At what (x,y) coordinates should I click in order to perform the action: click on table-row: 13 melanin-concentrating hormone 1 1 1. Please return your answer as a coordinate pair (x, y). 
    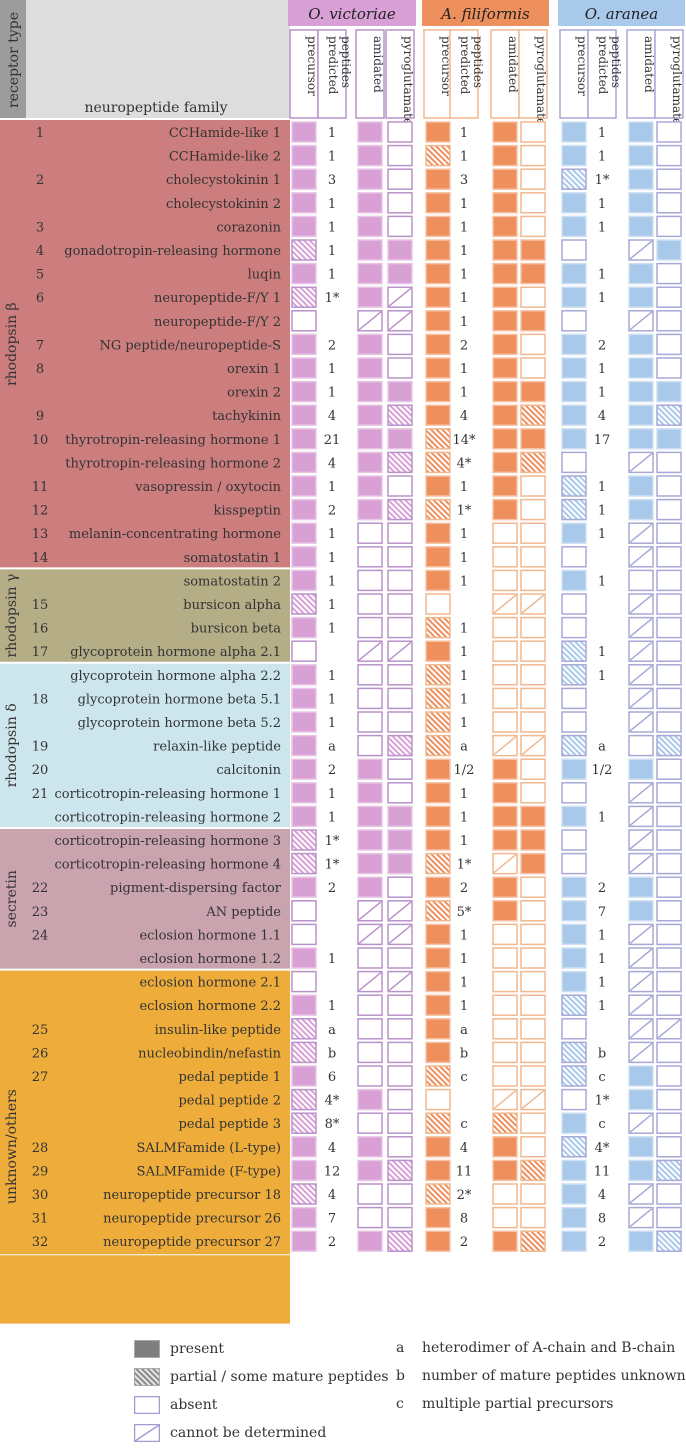
    Looking at the image, I should click on (357, 533).